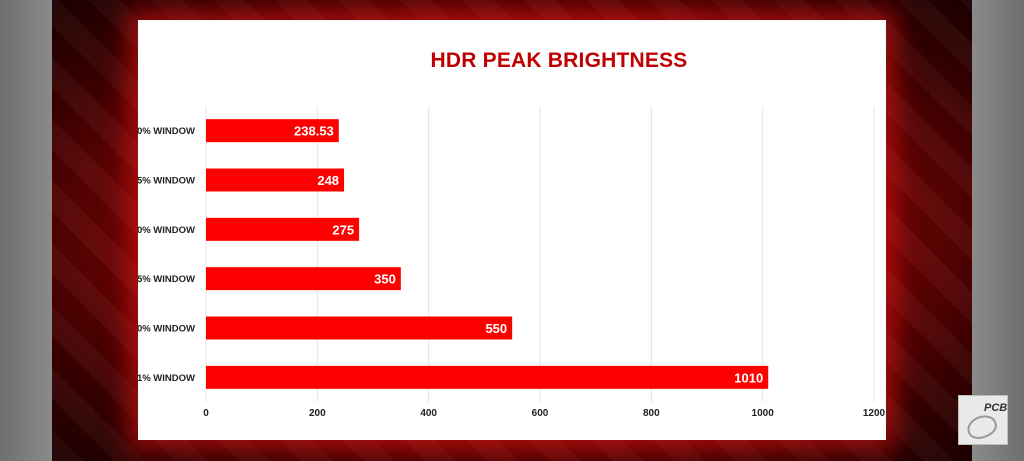 Image resolution: width=1024 pixels, height=461 pixels. I want to click on pcb-logo-watermark: PCB, so click(983, 420).